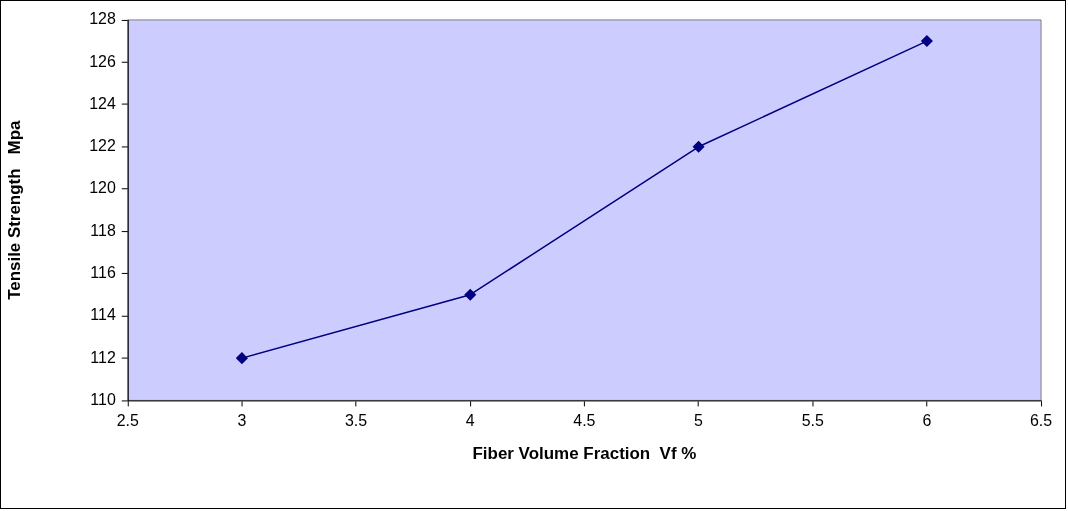 The height and width of the screenshot is (511, 1068). What do you see at coordinates (584, 453) in the screenshot?
I see `x-axis-title: Fiber Volume Fraction Vf %` at bounding box center [584, 453].